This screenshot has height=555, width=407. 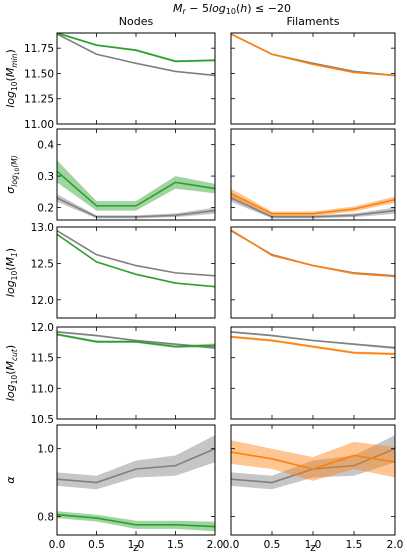 I want to click on y-tick-label: 11.50, so click(x=39, y=74).